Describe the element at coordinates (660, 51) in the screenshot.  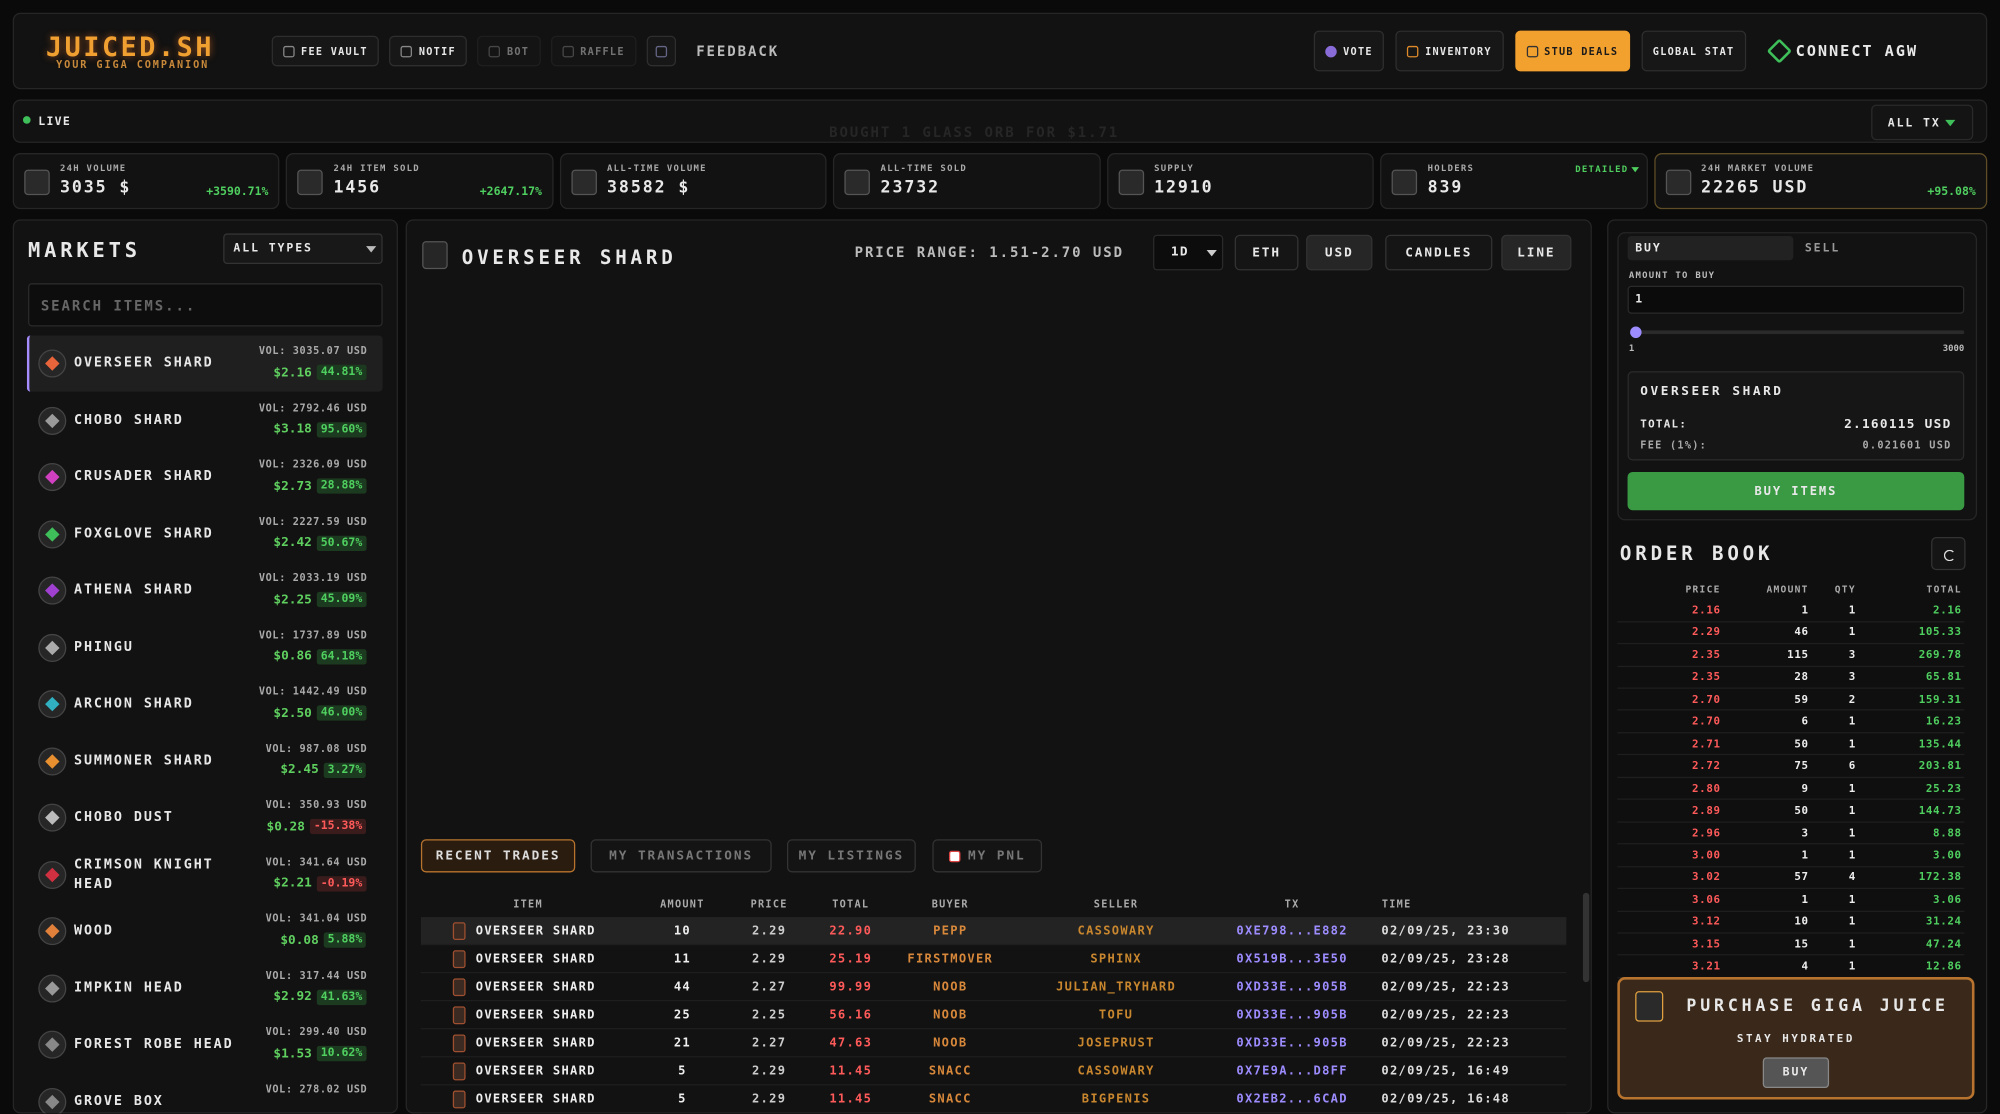
I see `icon-button` at that location.